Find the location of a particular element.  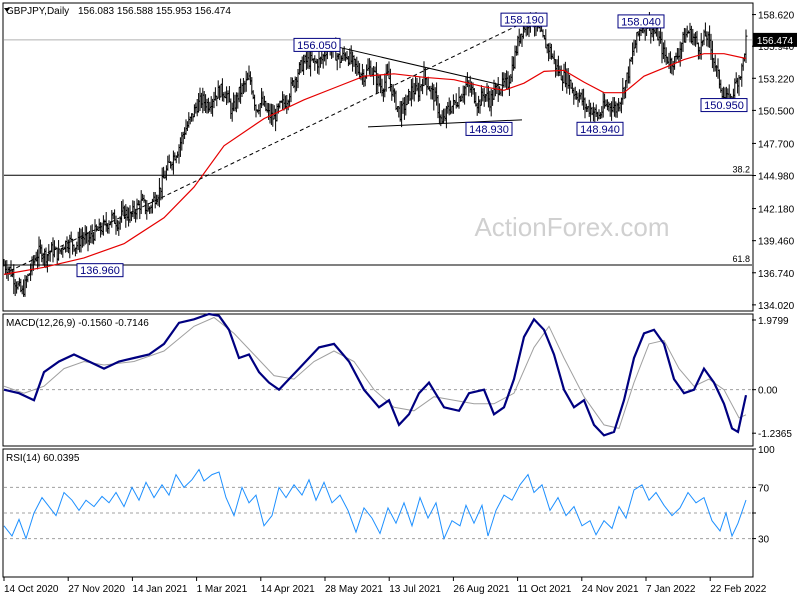

price-y-tick-label: 158.620 is located at coordinates (776, 16).